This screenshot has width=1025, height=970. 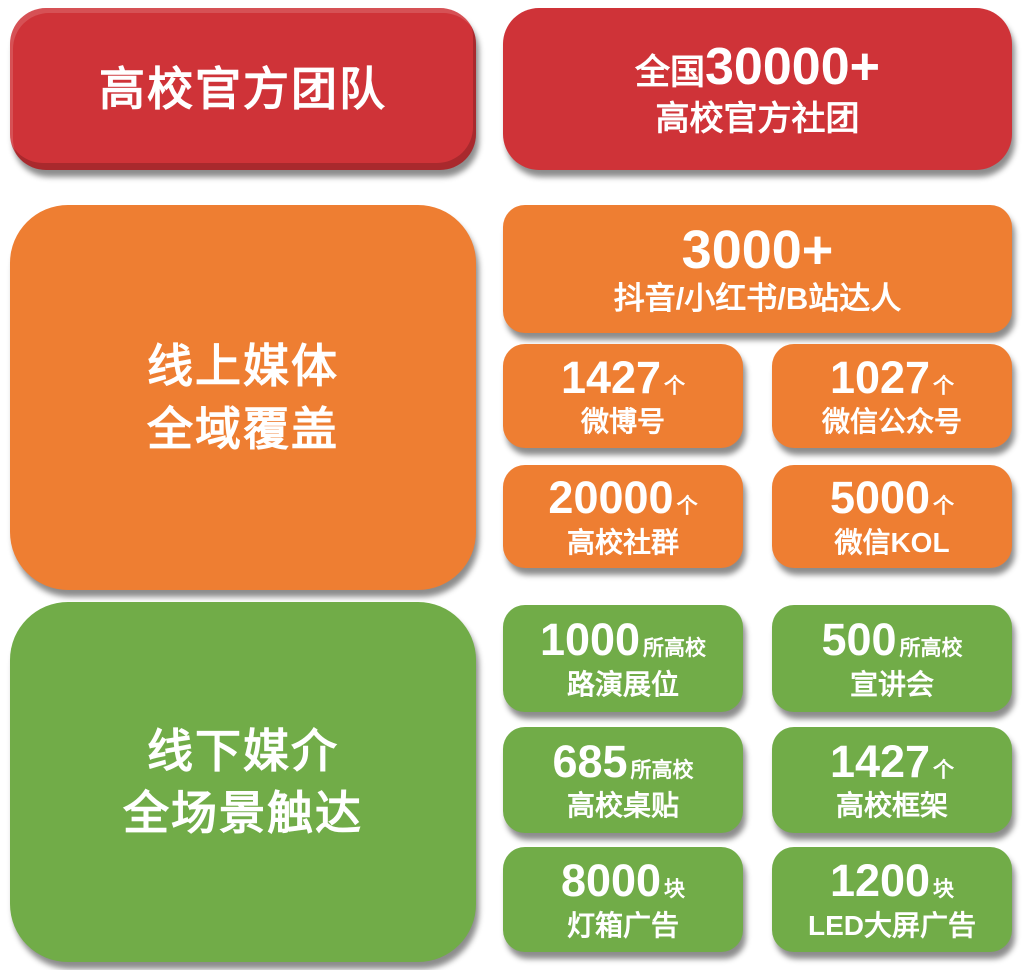 I want to click on stat-number: 30000+, so click(x=792, y=67).